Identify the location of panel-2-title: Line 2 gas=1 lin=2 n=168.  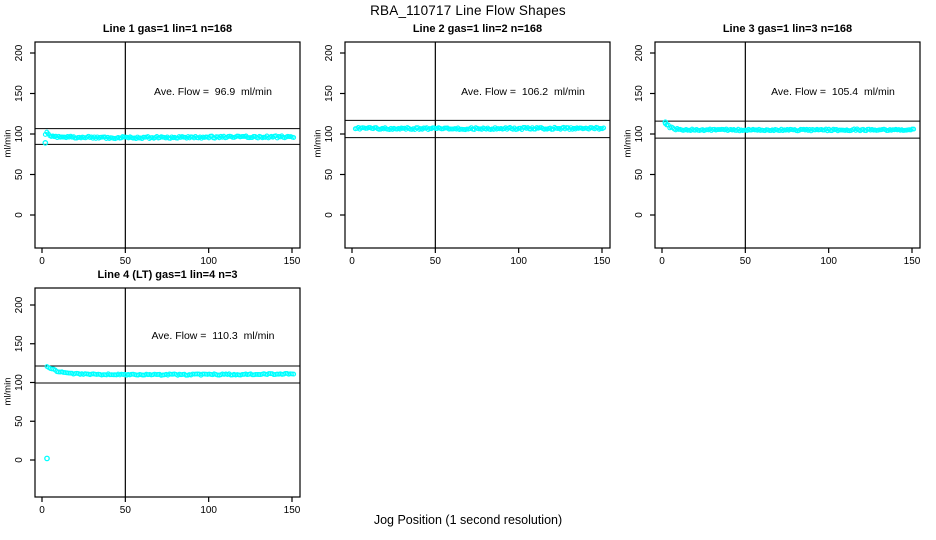
(477, 29).